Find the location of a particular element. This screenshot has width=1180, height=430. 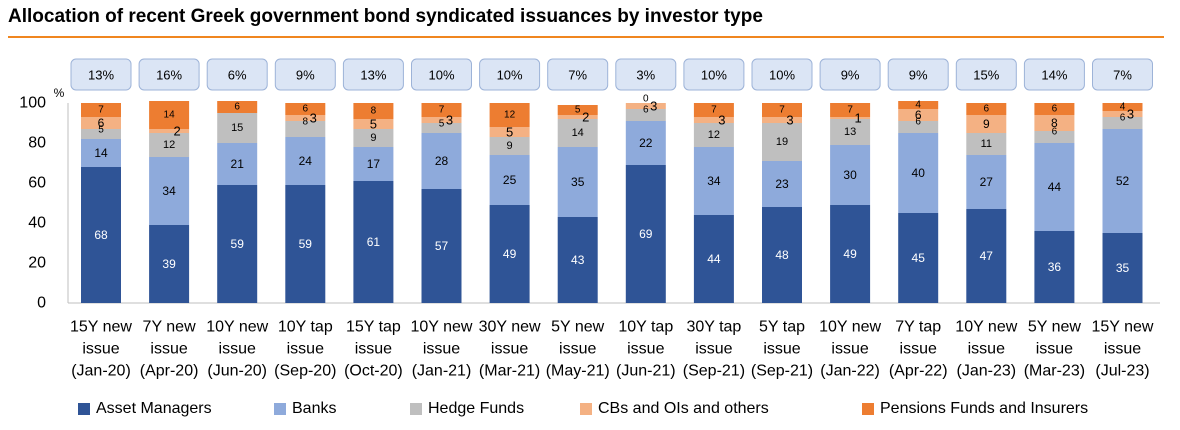

data-label-hedge-funds: 5 is located at coordinates (101, 130).